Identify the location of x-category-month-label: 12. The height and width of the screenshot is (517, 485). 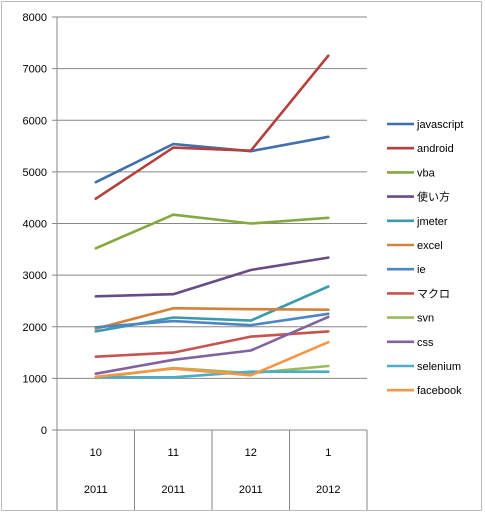
(251, 453).